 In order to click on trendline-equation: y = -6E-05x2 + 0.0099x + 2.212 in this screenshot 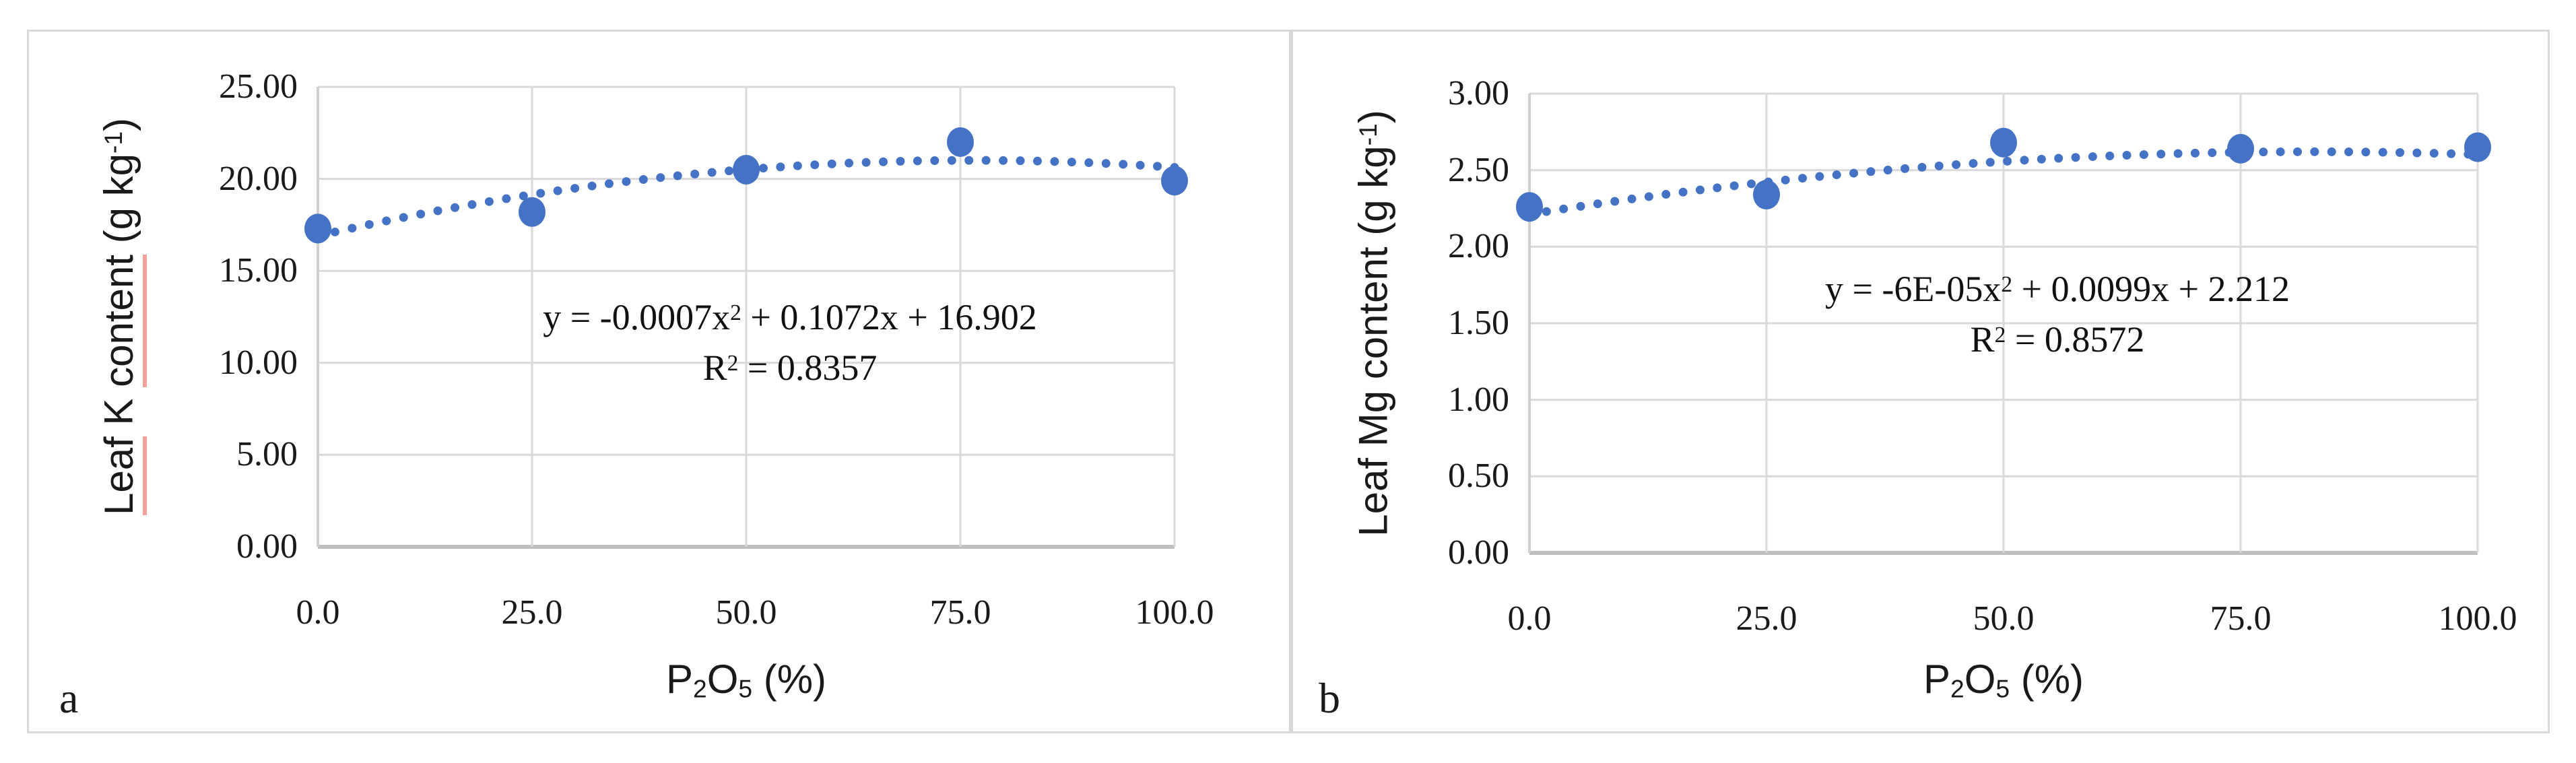, I will do `click(2057, 289)`.